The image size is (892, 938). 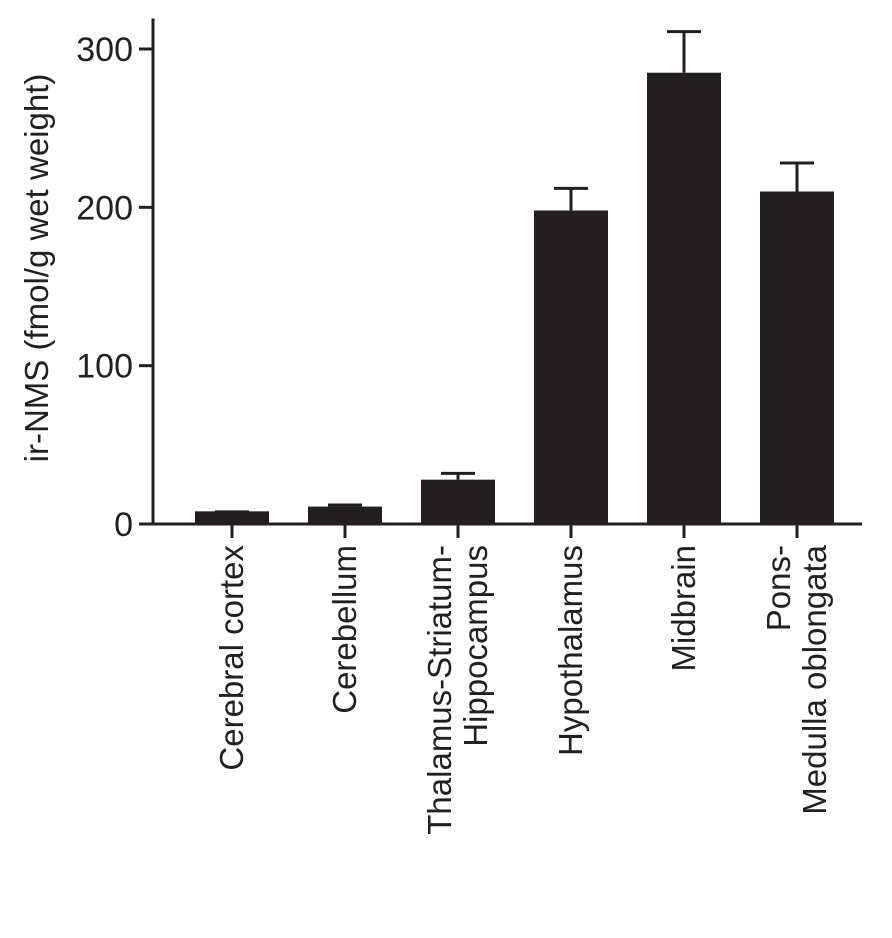 I want to click on x-tick-label: Cerebral cortex, so click(x=231, y=658).